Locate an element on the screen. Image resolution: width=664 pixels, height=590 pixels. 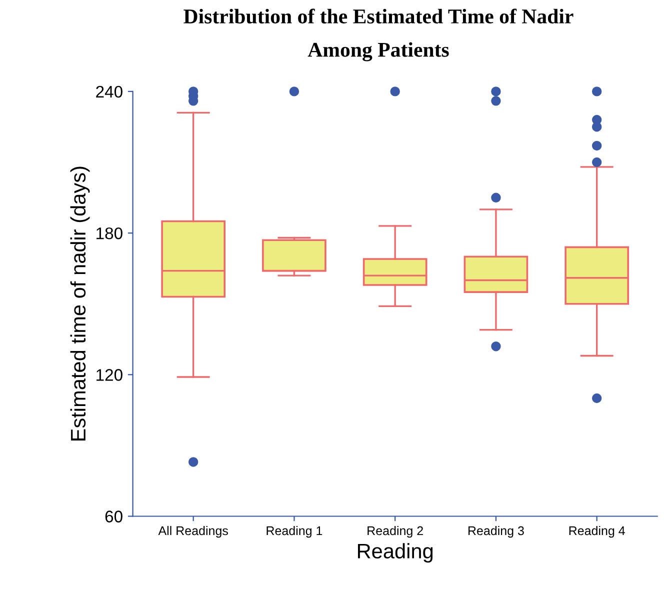
y-tick-label: 120 is located at coordinates (109, 375).